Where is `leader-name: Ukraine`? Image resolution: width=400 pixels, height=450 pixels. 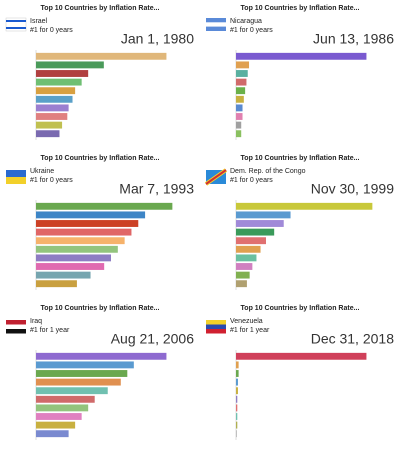 leader-name: Ukraine is located at coordinates (42, 171).